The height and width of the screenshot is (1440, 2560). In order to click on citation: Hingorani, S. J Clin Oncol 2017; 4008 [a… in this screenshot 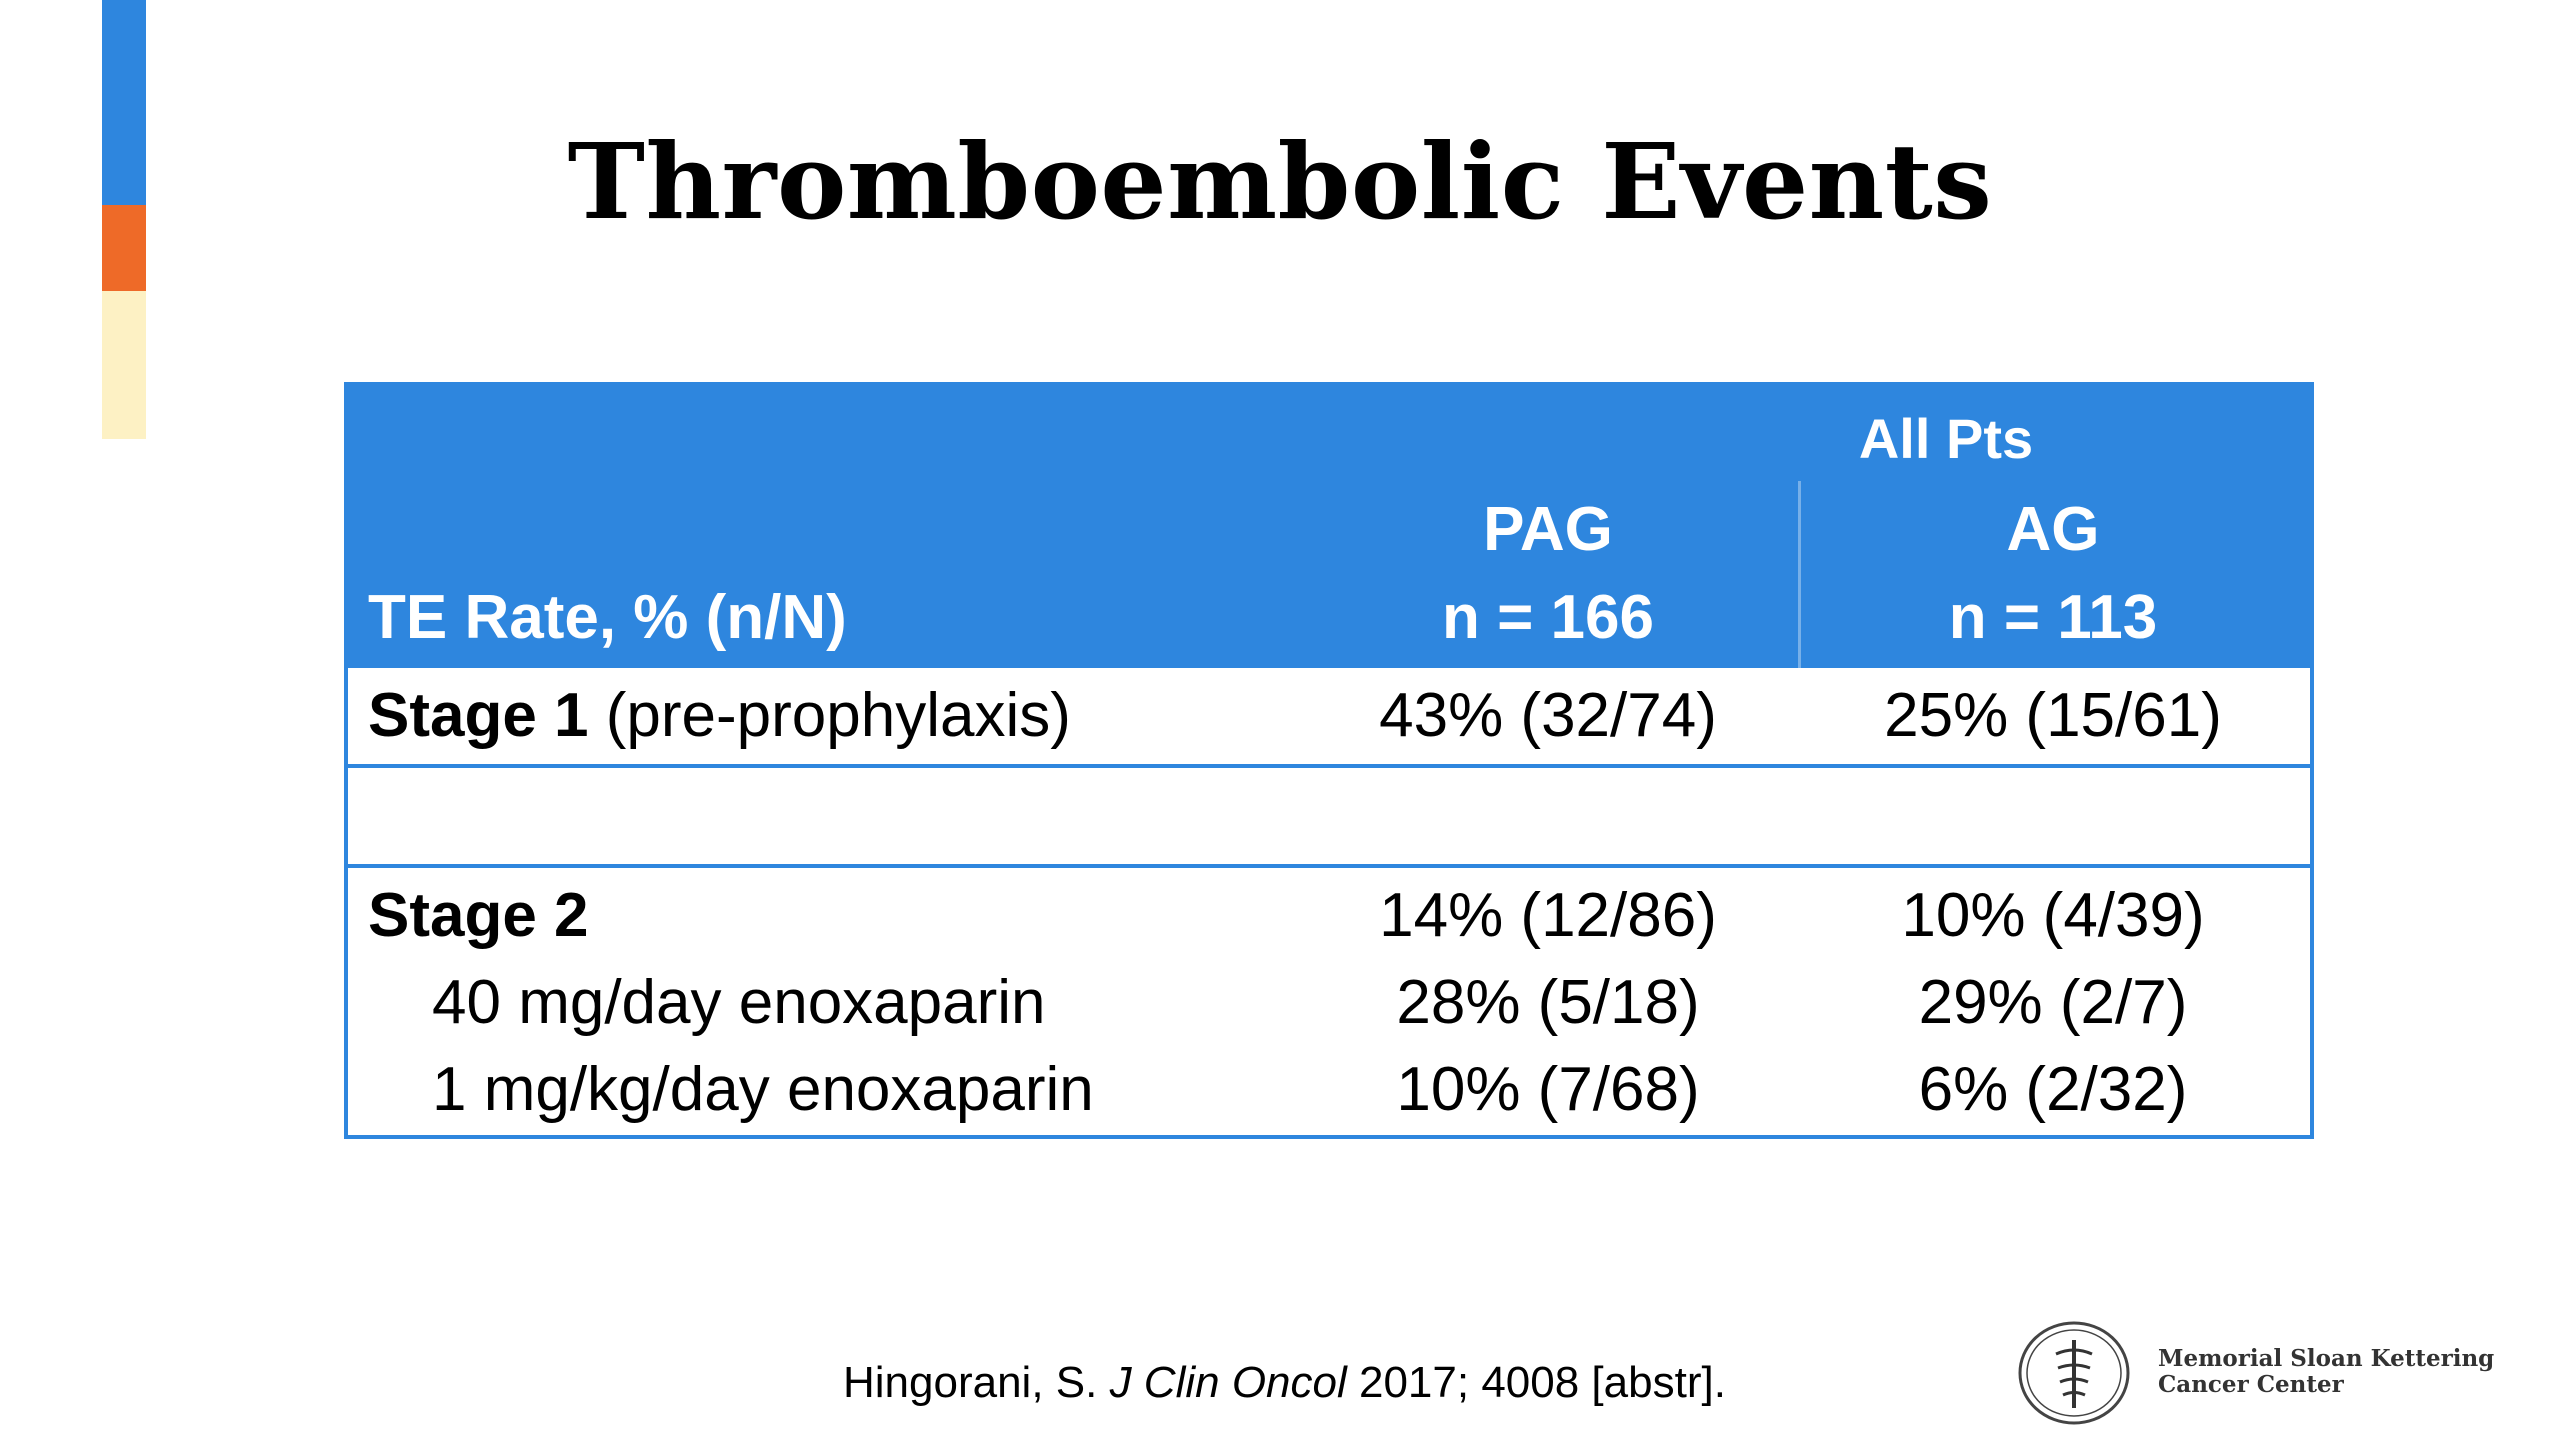, I will do `click(1284, 1383)`.